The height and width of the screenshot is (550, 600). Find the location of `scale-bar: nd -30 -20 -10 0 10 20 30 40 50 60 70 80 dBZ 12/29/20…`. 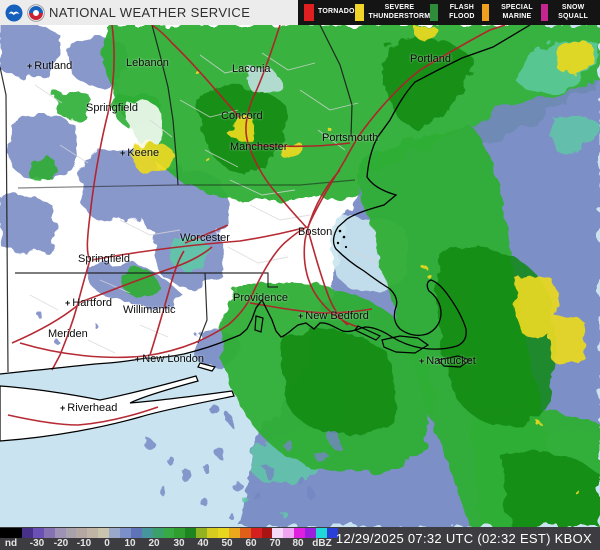

scale-bar: nd -30 -20 -10 0 10 20 30 40 50 60 70 80 dBZ 12/29/20… is located at coordinates (300, 538).